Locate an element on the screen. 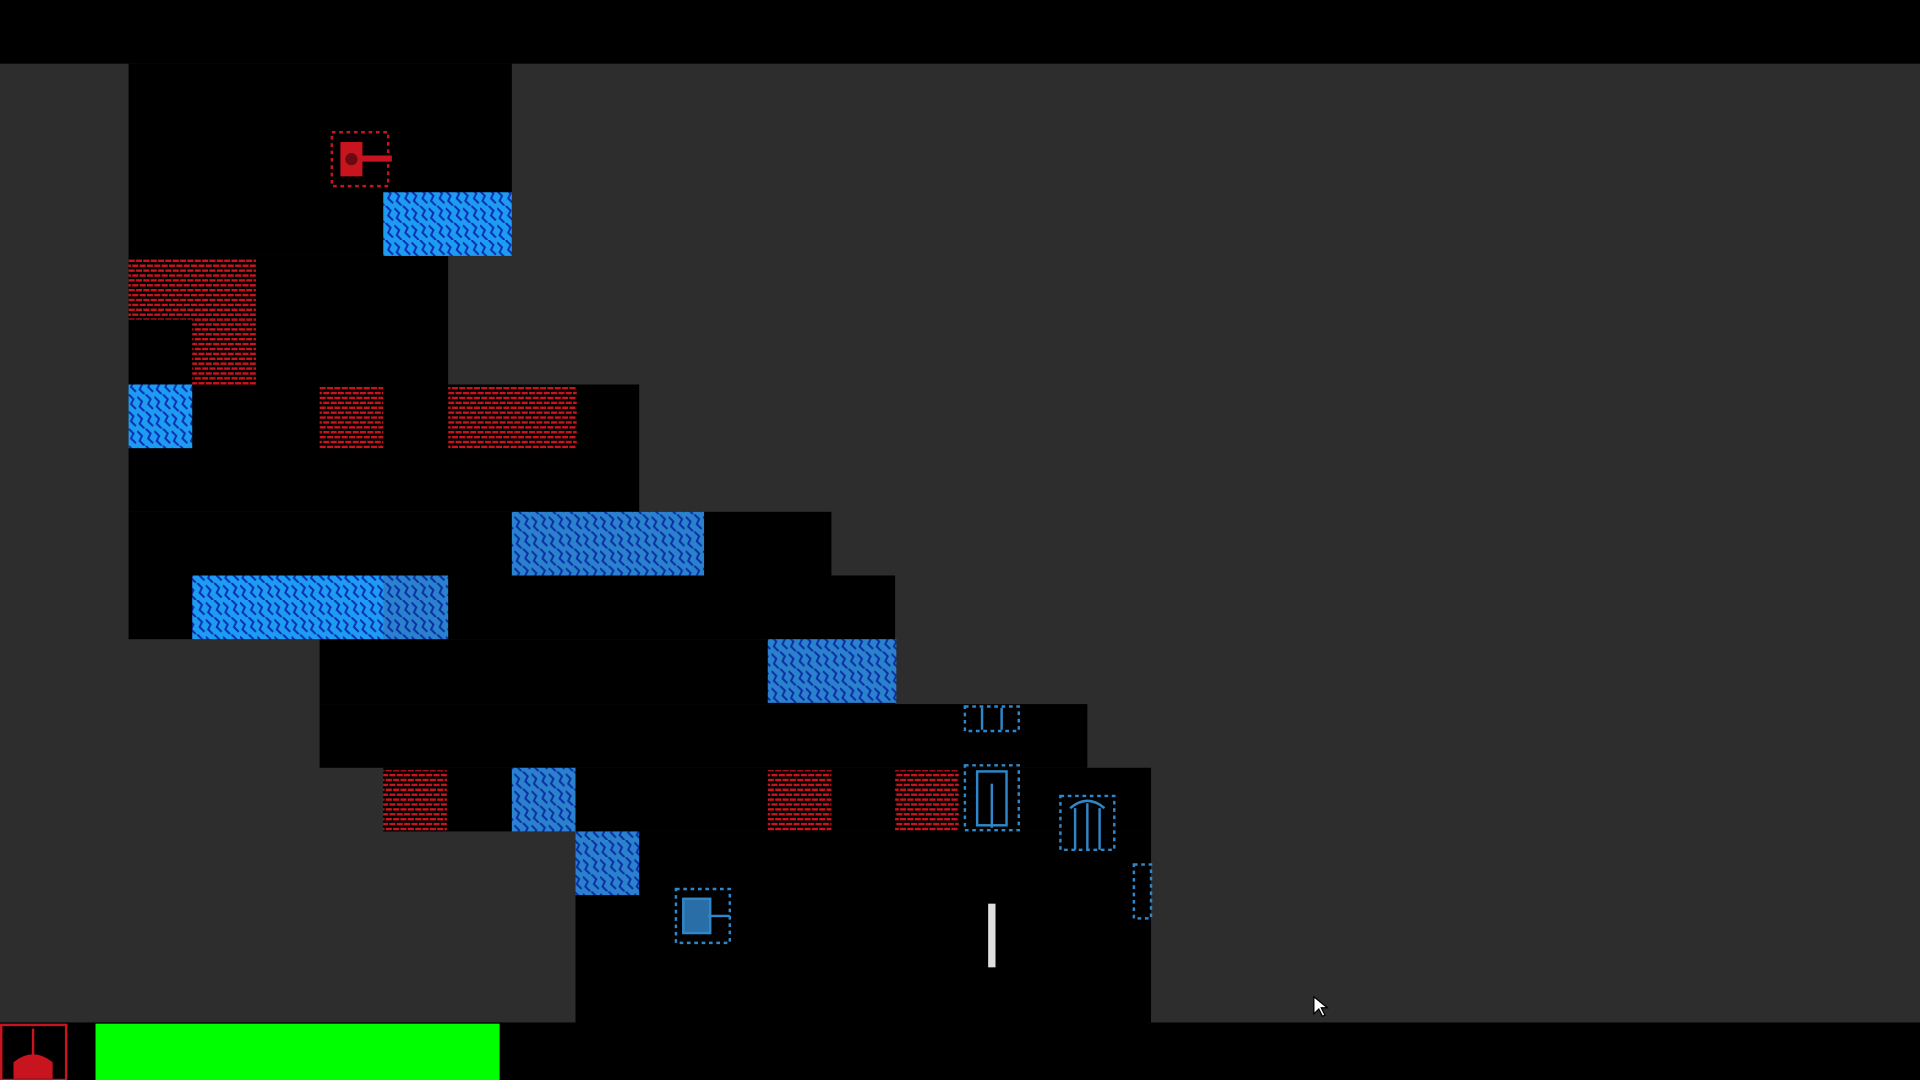 The width and height of the screenshot is (1920, 1080). player-tank is located at coordinates (361, 159).